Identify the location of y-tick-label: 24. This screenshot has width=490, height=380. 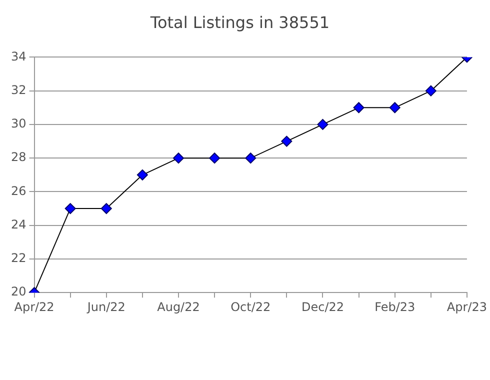
(18, 224).